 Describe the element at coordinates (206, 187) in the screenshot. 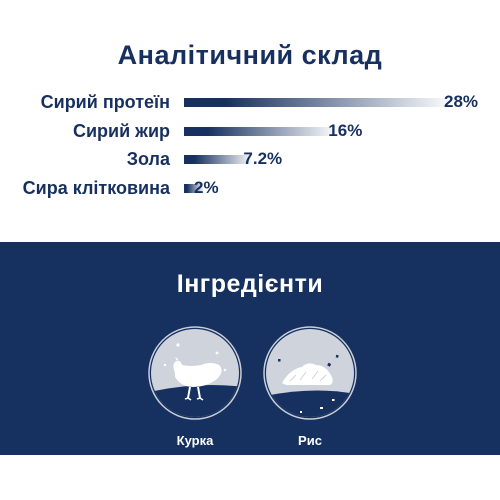

I see `analysis-value: 2%` at that location.